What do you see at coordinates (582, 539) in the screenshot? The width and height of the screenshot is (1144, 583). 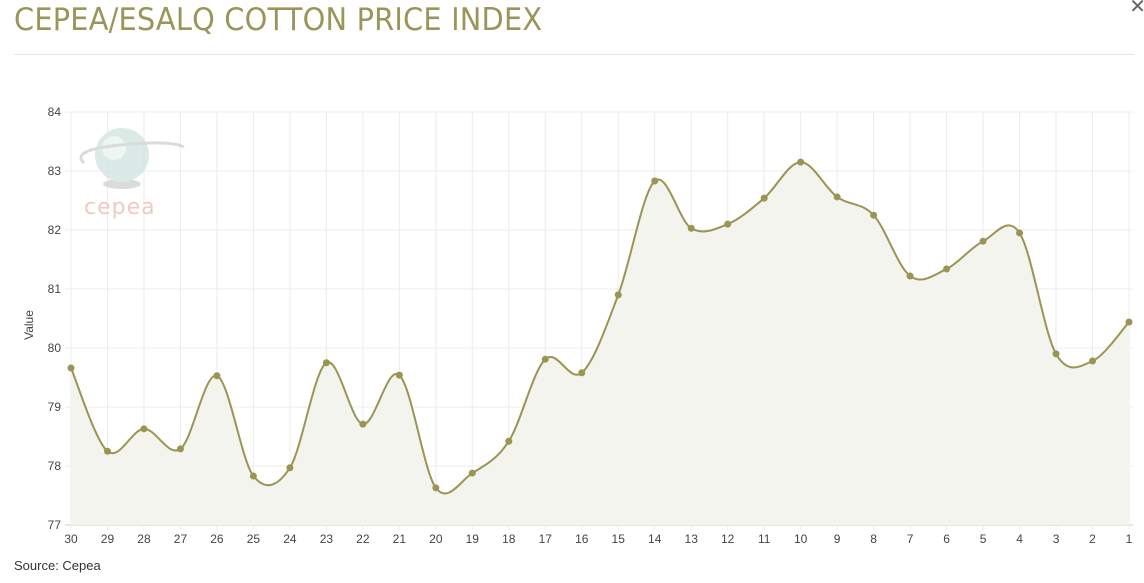 I see `x-tick-label: 16` at bounding box center [582, 539].